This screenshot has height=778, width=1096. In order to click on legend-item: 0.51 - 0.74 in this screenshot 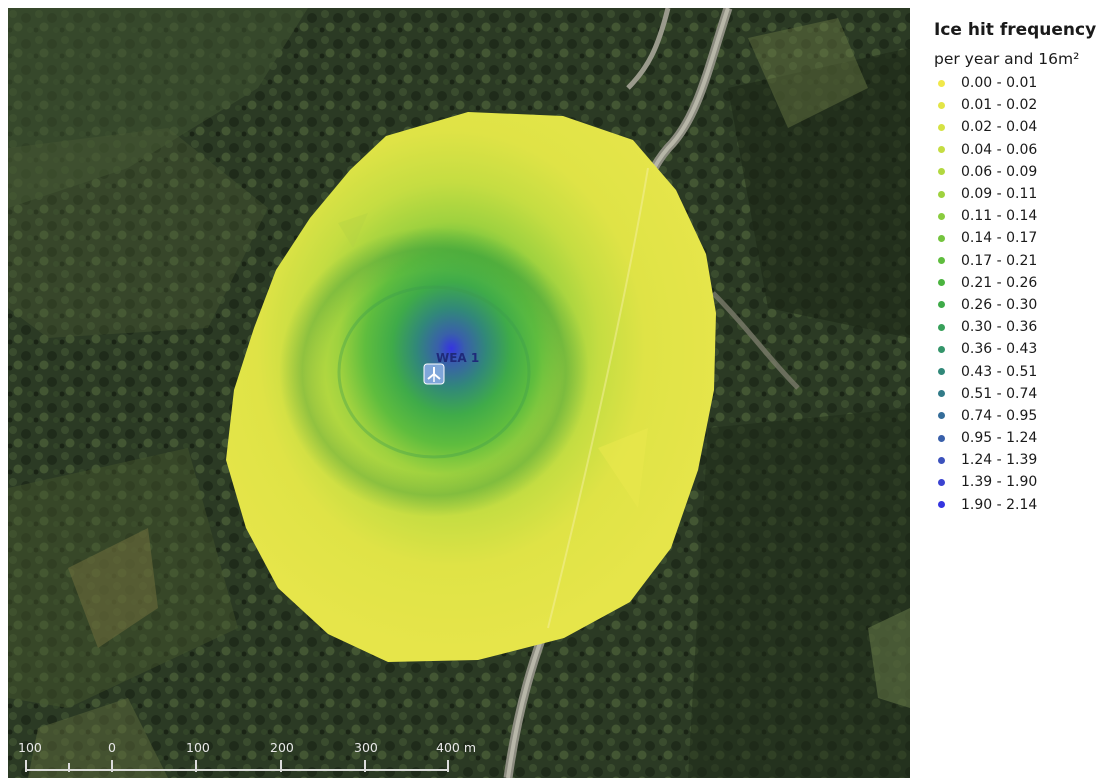, I will do `click(1017, 394)`.